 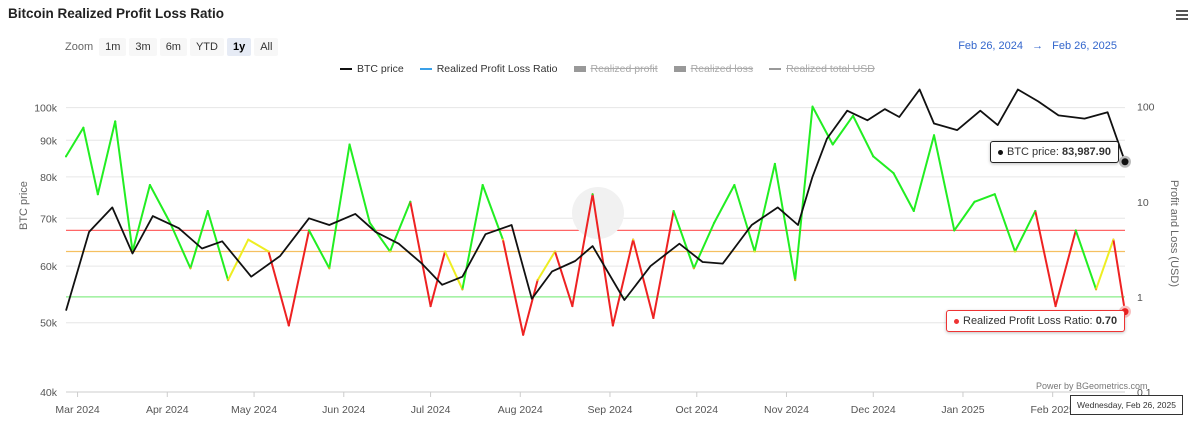 I want to click on y-left-tick: 70k, so click(x=49, y=219).